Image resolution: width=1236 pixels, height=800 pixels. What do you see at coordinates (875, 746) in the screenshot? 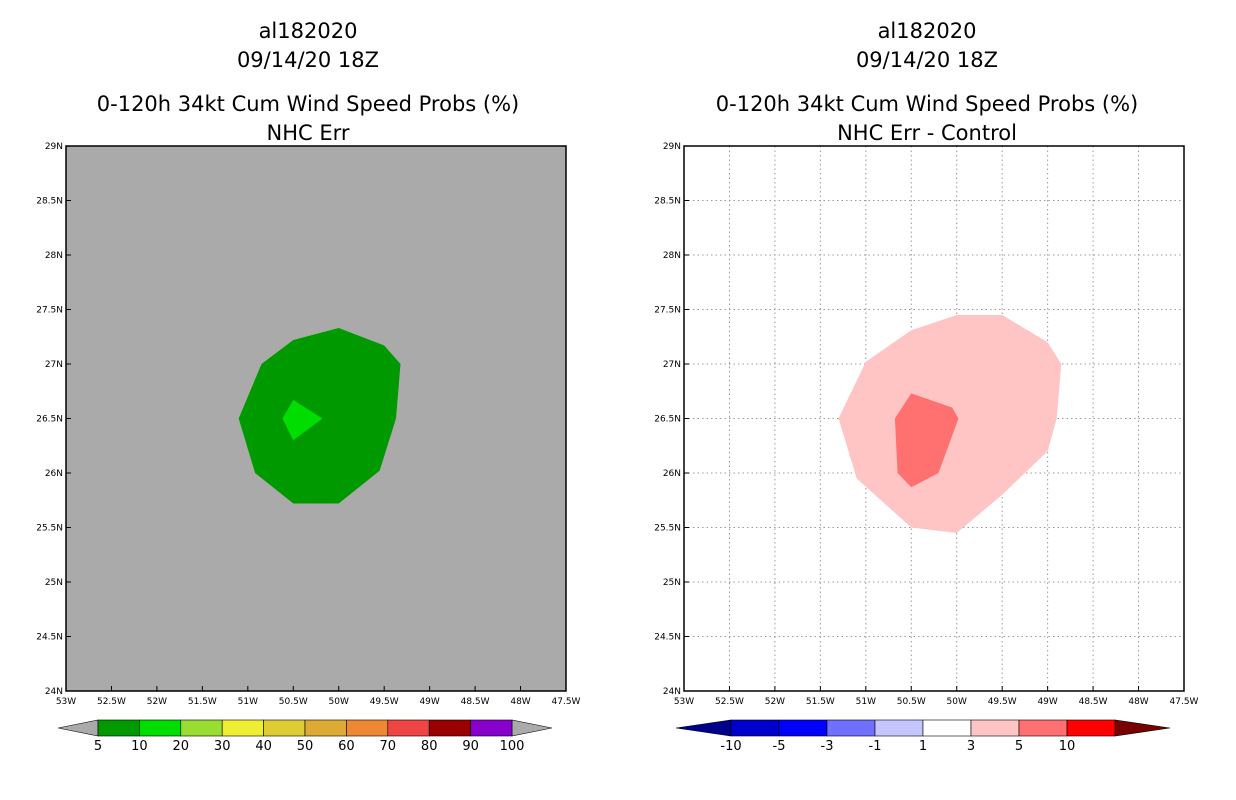
I see `colorbar-label: -1` at bounding box center [875, 746].